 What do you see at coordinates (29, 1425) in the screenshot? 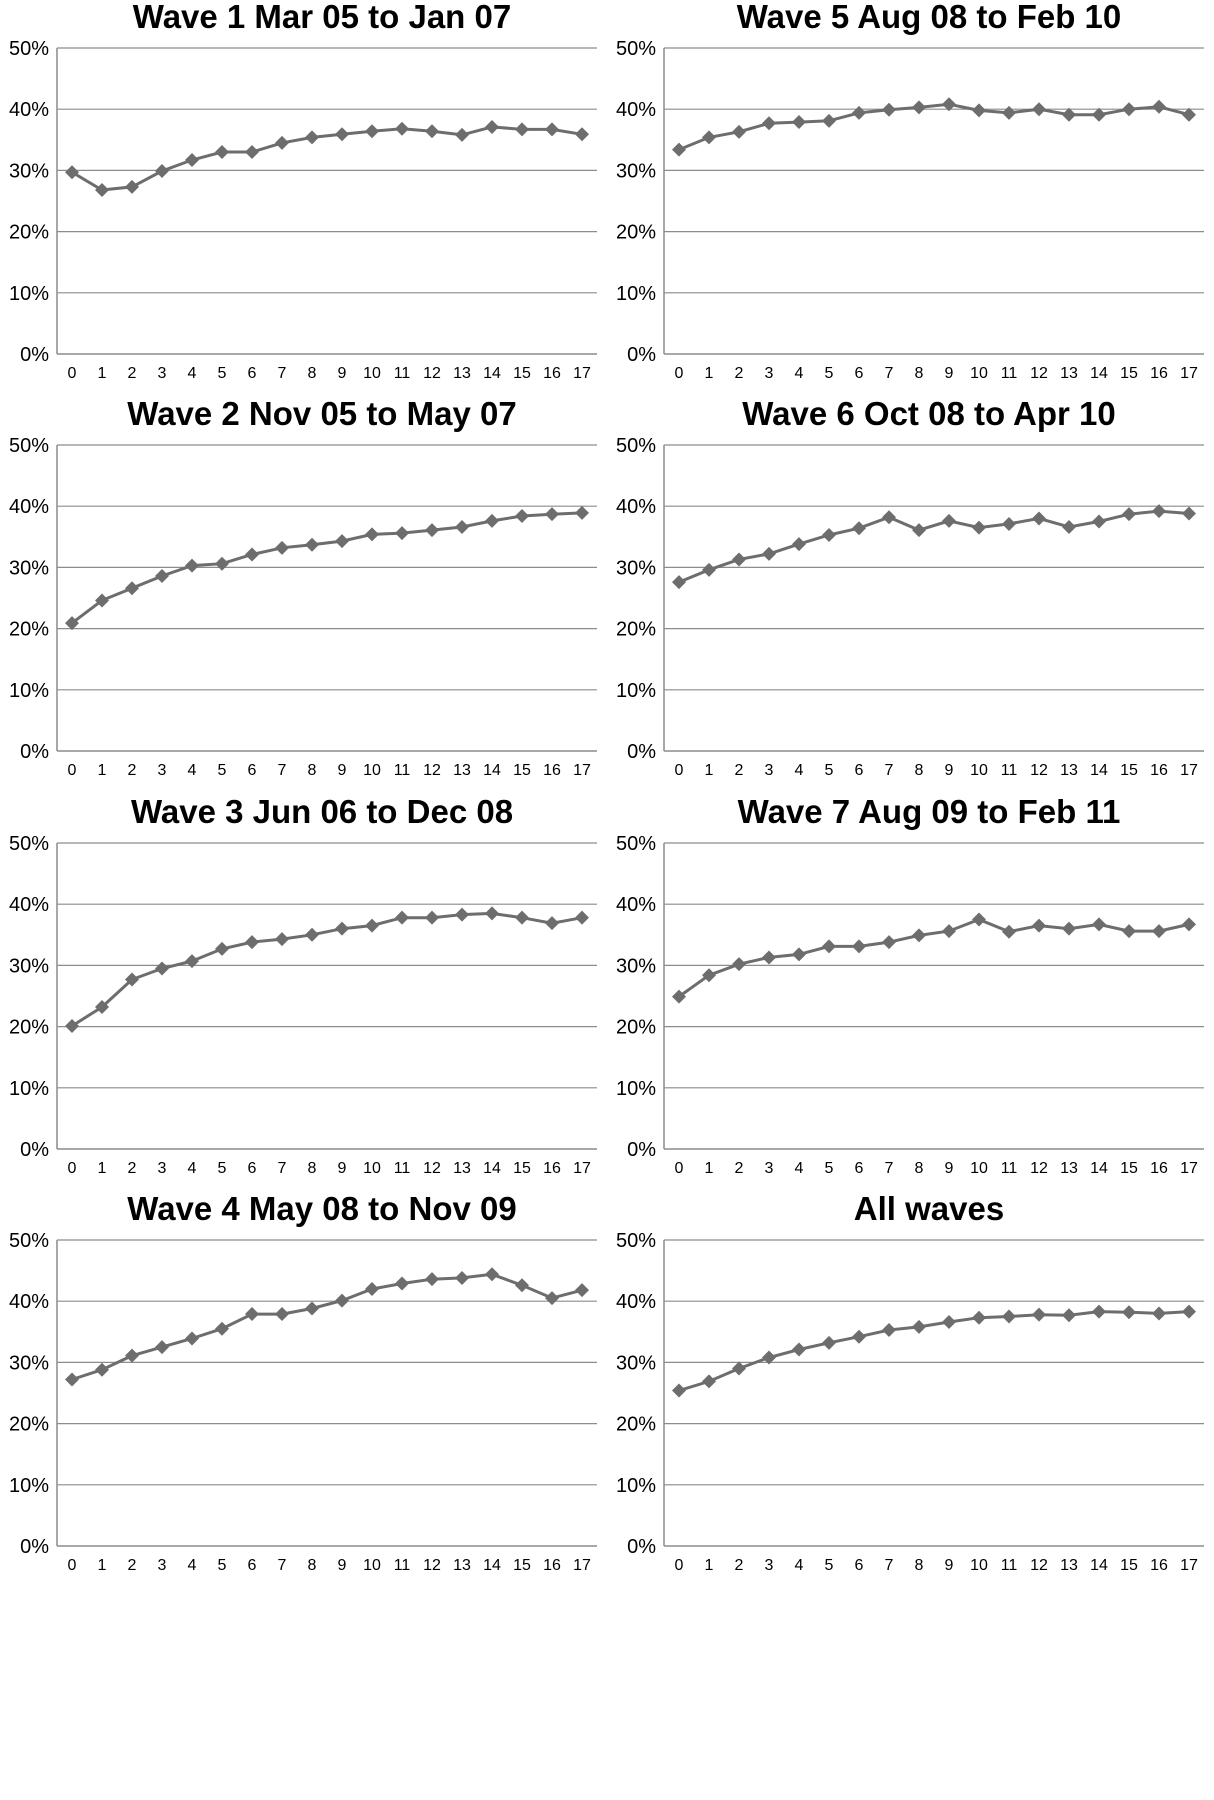
I see `y-tick-label: 20%` at bounding box center [29, 1425].